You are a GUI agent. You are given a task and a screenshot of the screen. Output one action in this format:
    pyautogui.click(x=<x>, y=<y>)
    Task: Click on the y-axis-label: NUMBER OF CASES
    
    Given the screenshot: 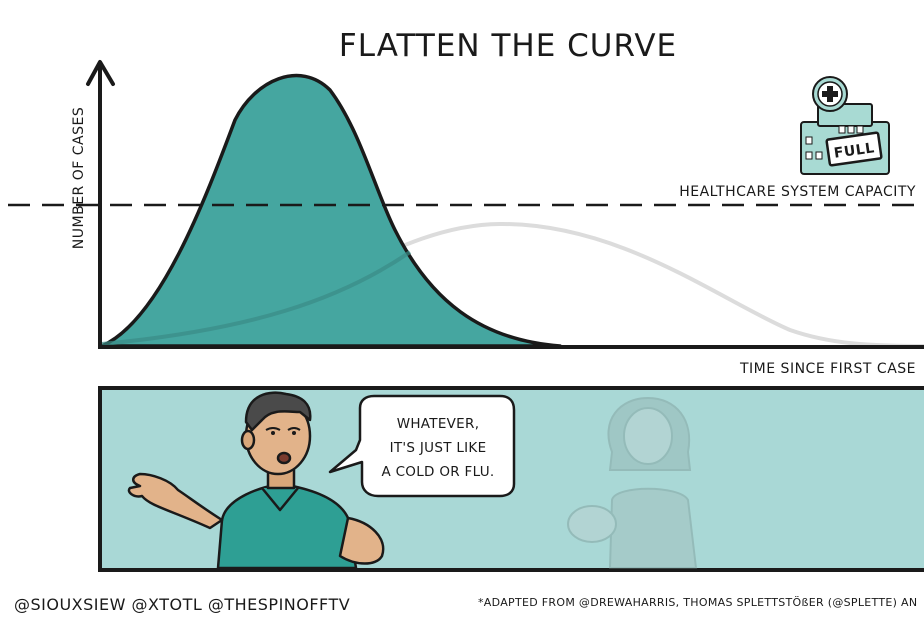 What is the action you would take?
    pyautogui.click(x=79, y=178)
    